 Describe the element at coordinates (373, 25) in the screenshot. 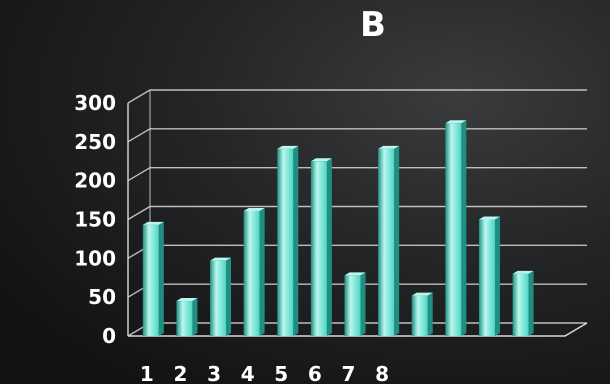

I see `chart-title: B` at that location.